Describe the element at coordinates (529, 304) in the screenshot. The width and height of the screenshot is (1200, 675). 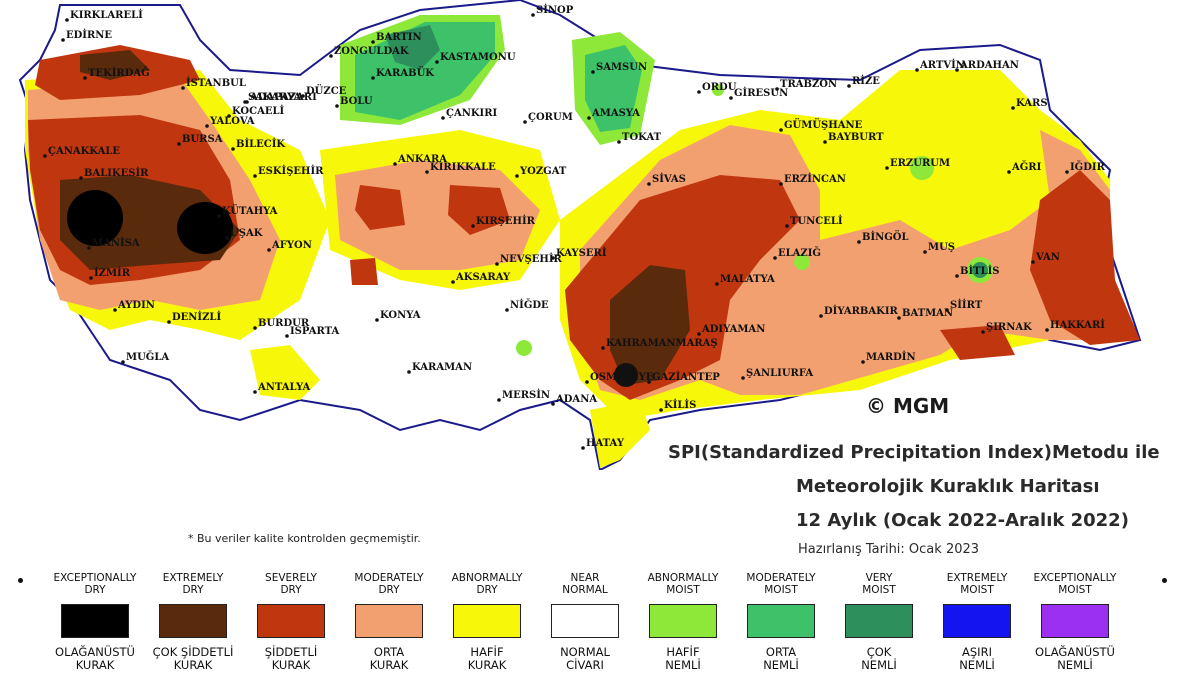
I see `city-label: NİĞDE` at that location.